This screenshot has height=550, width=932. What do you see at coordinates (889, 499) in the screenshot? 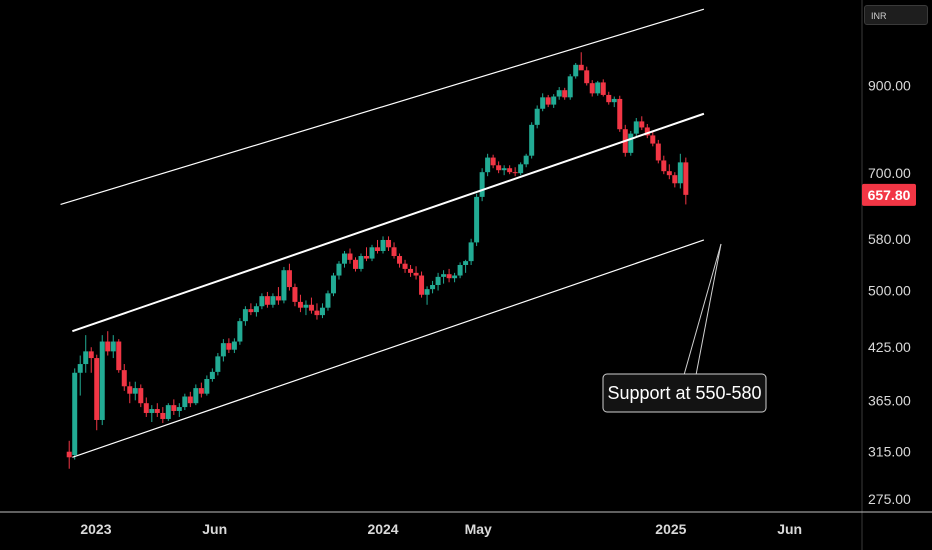
I see `price-tick-label: 275.00` at bounding box center [889, 499].